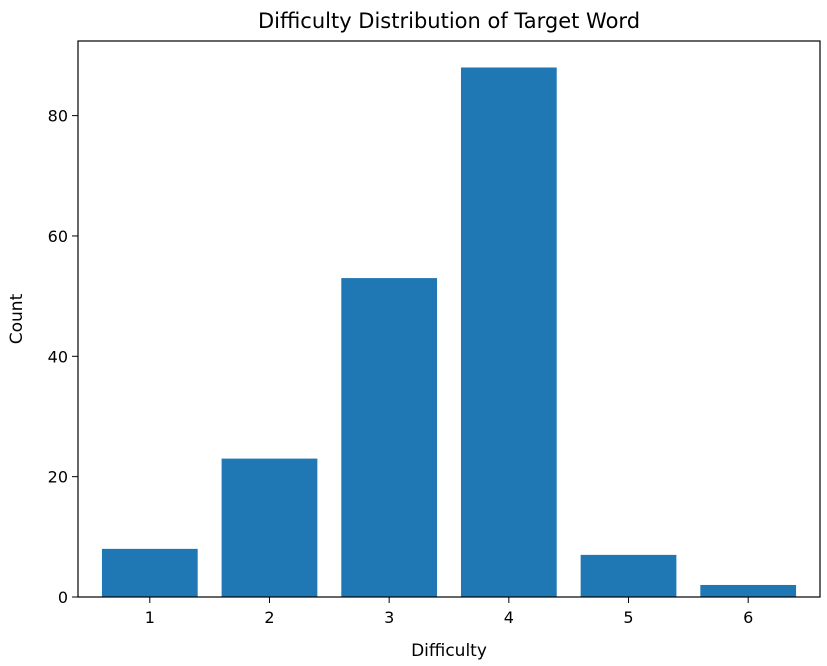 This screenshot has height=666, width=827. I want to click on y-tick-label: 40, so click(58, 356).